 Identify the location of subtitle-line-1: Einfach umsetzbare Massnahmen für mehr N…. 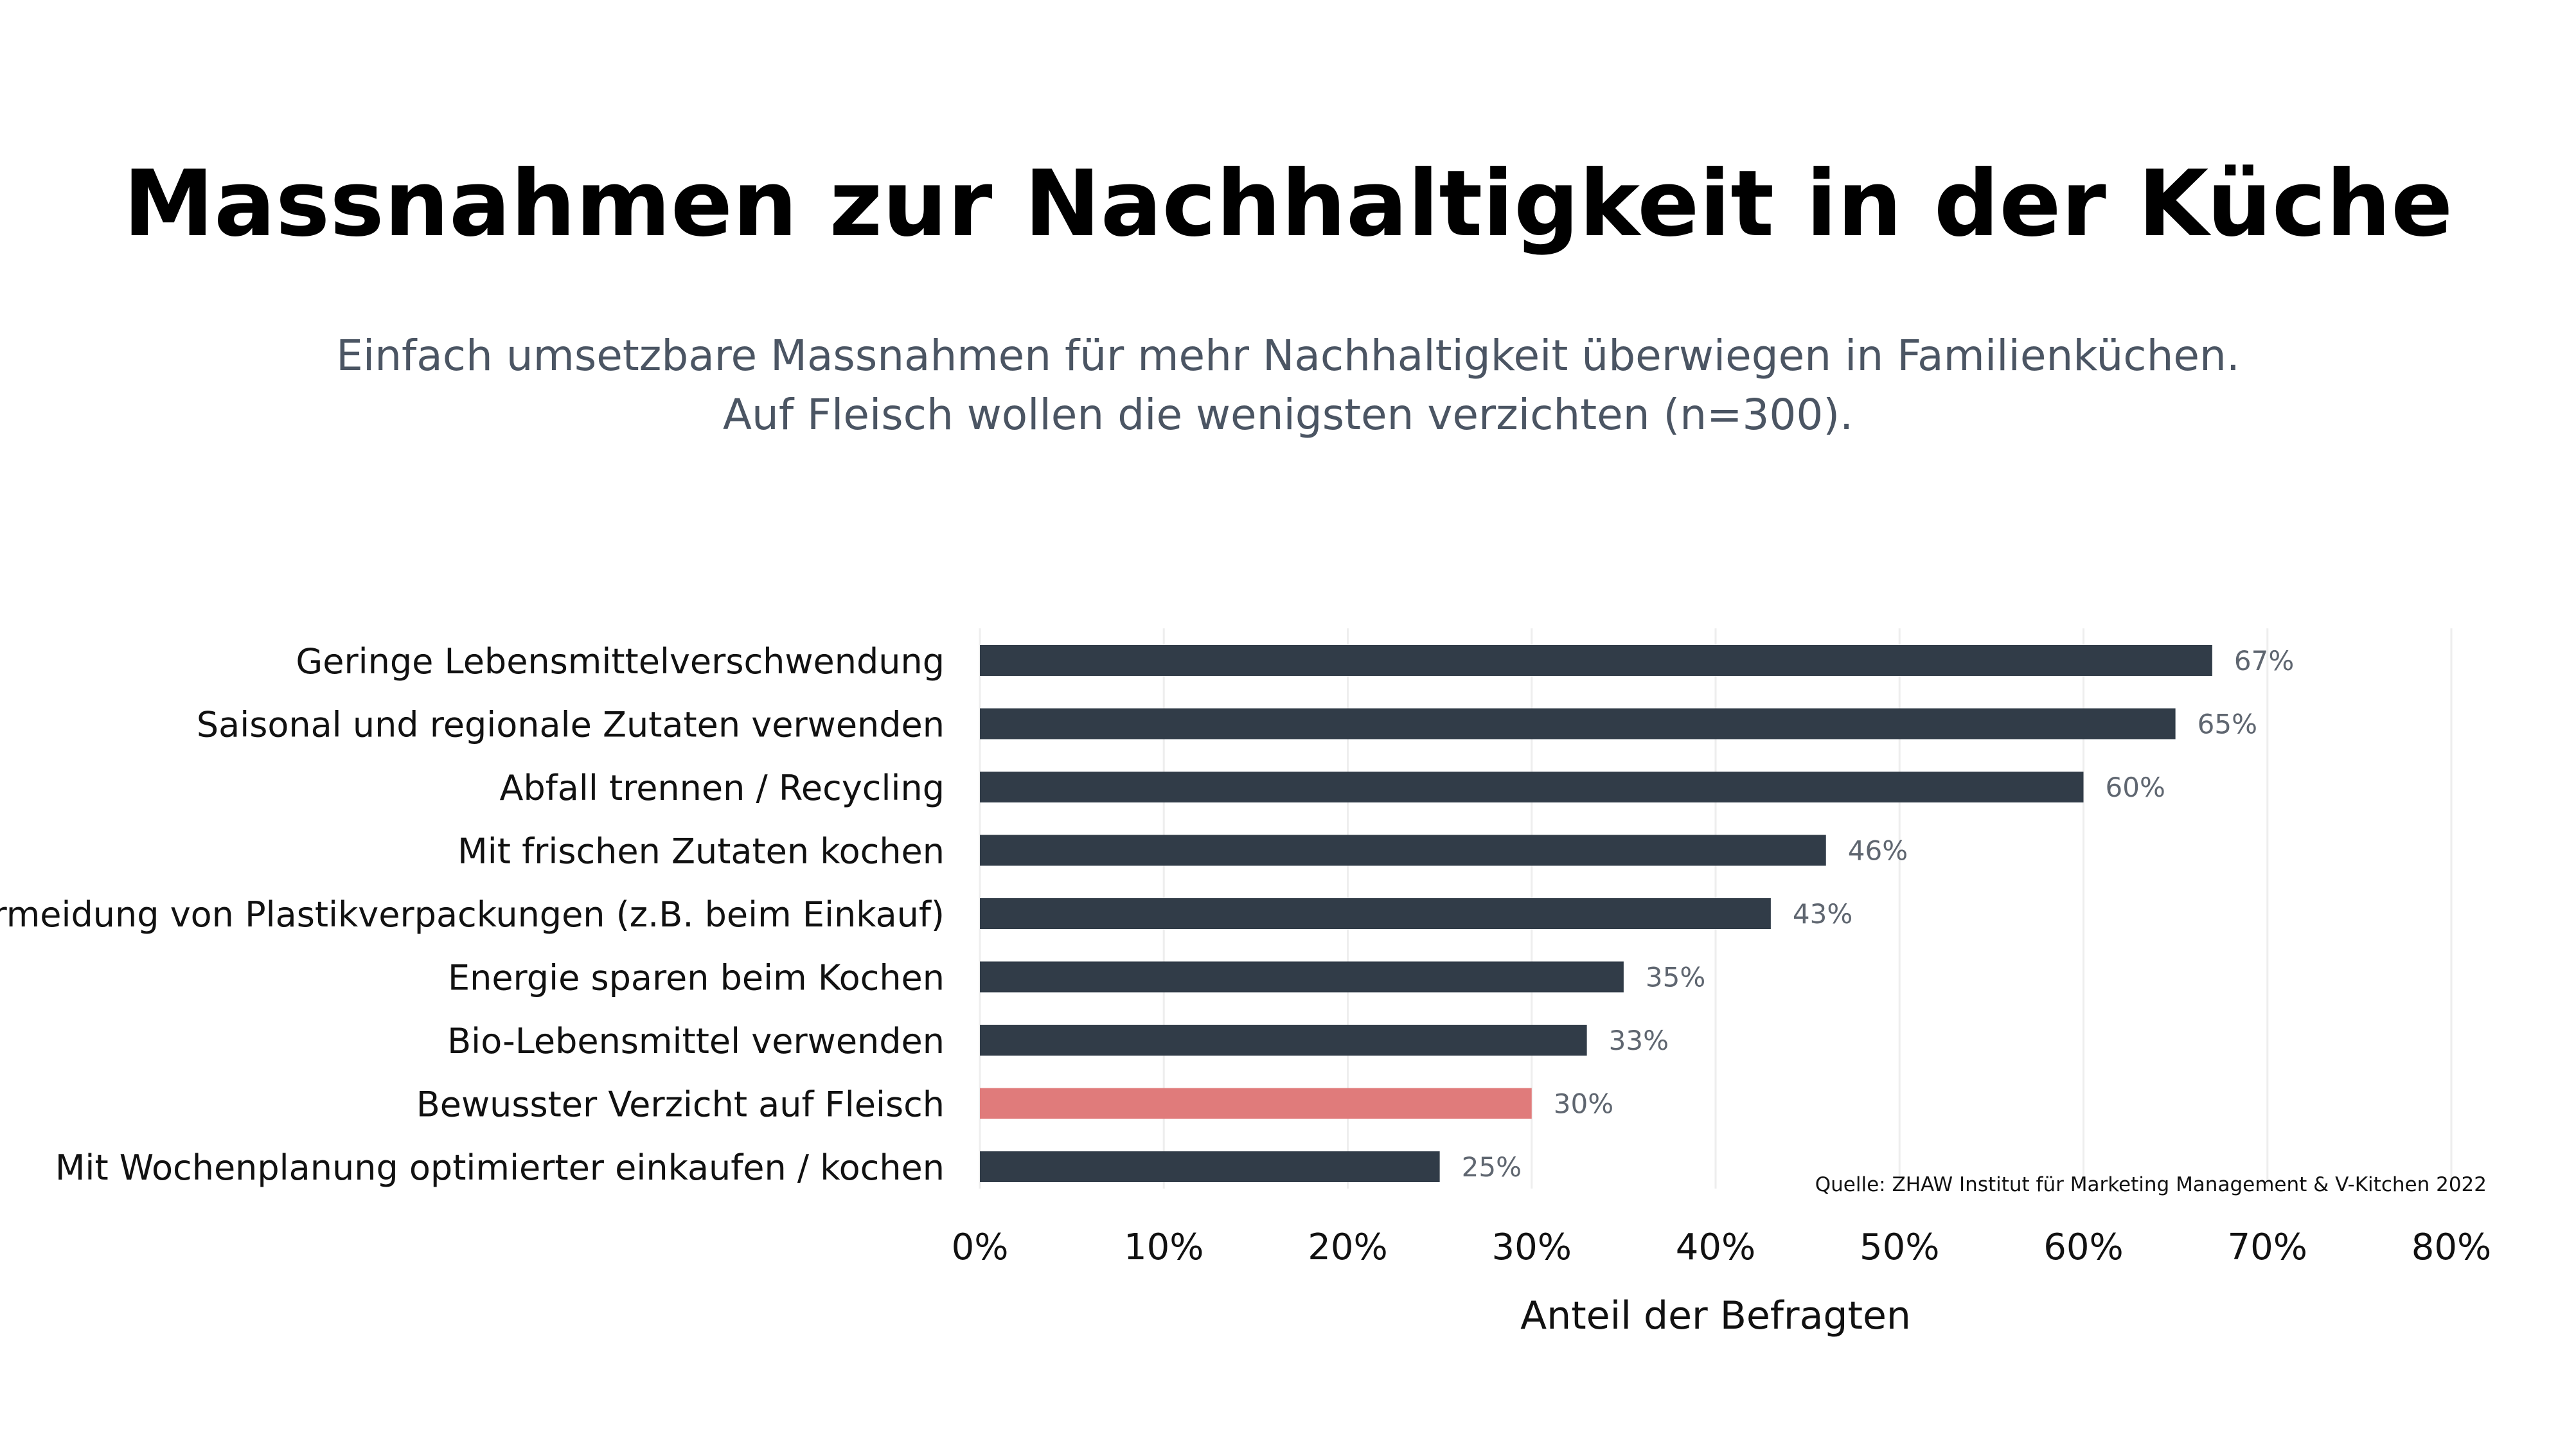
(1288, 355).